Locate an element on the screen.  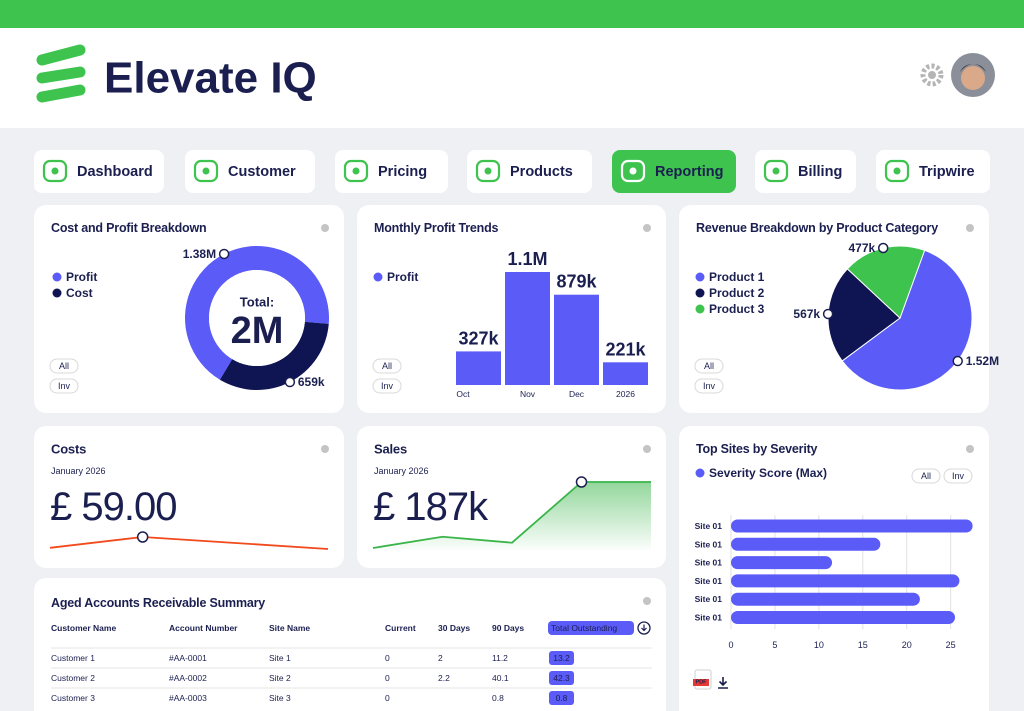
avatar is located at coordinates (973, 75).